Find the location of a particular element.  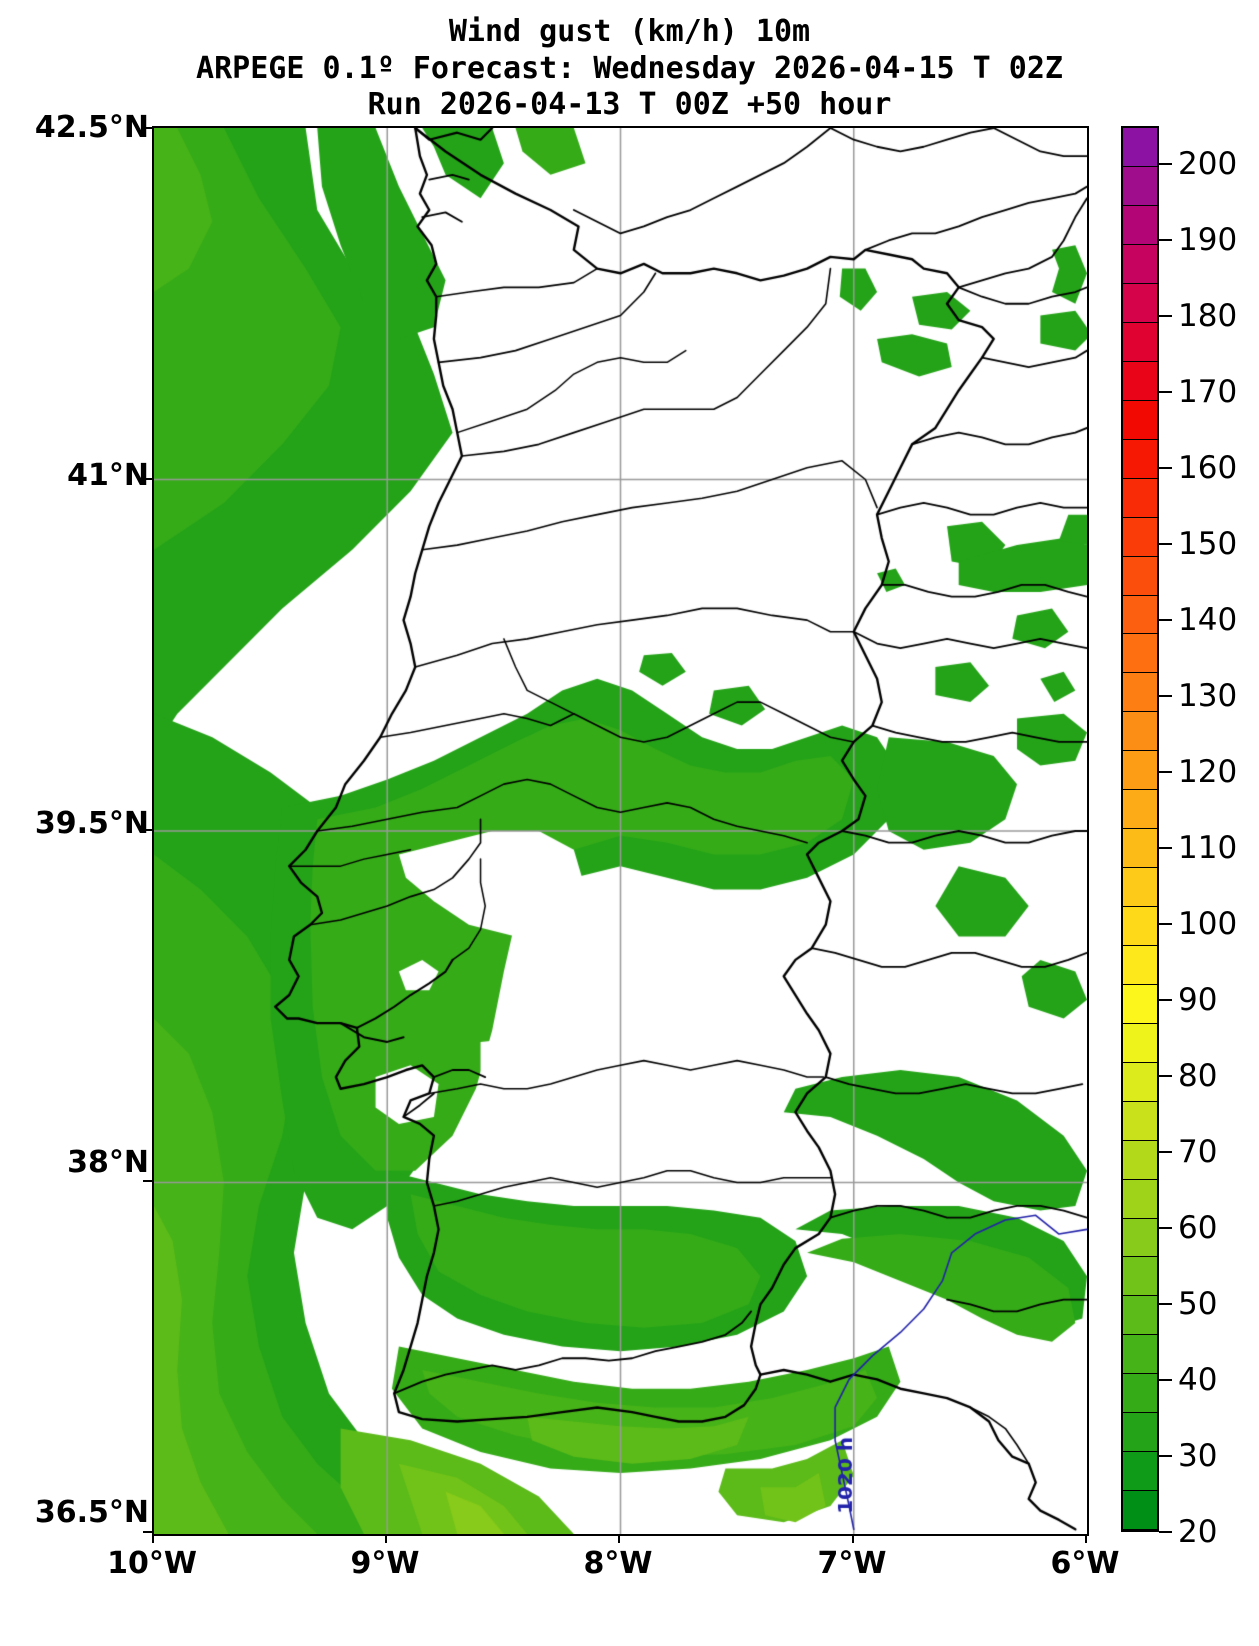

y-tick-label-2: 39.5°N is located at coordinates (91, 823).